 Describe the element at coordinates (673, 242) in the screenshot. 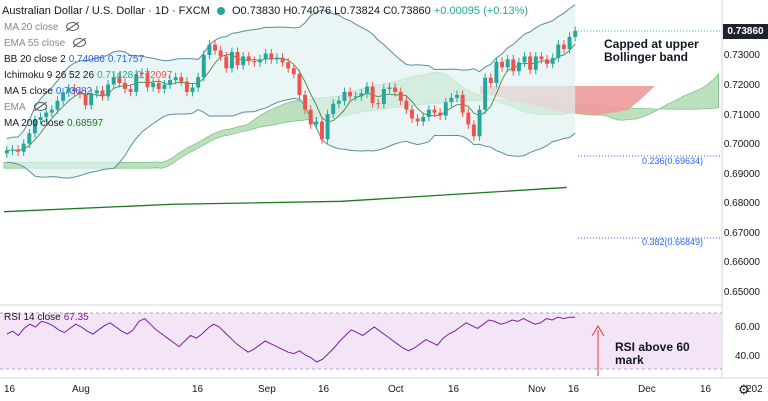

I see `fib-label-0382: 0.382(0.66849)` at that location.